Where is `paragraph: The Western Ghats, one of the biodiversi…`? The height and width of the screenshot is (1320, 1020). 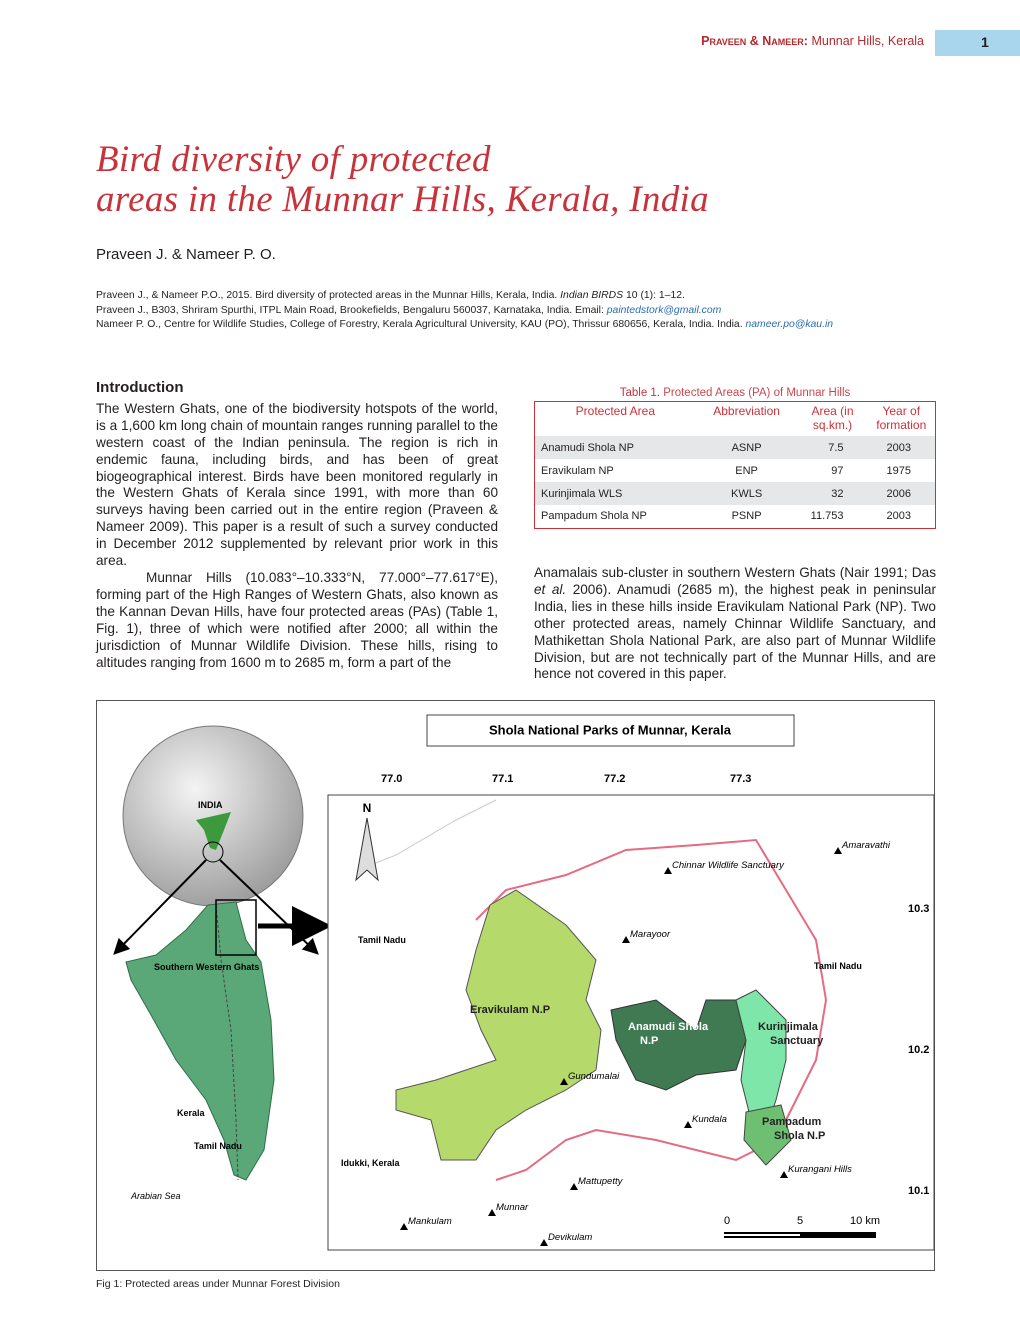 paragraph: The Western Ghats, one of the biodiversi… is located at coordinates (297, 484).